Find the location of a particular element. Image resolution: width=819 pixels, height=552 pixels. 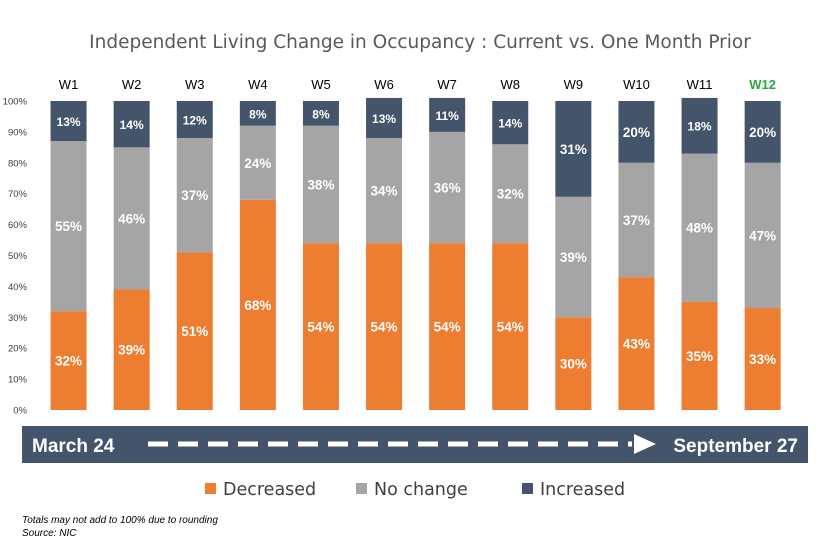

y-tick-label: 50% is located at coordinates (18, 256).